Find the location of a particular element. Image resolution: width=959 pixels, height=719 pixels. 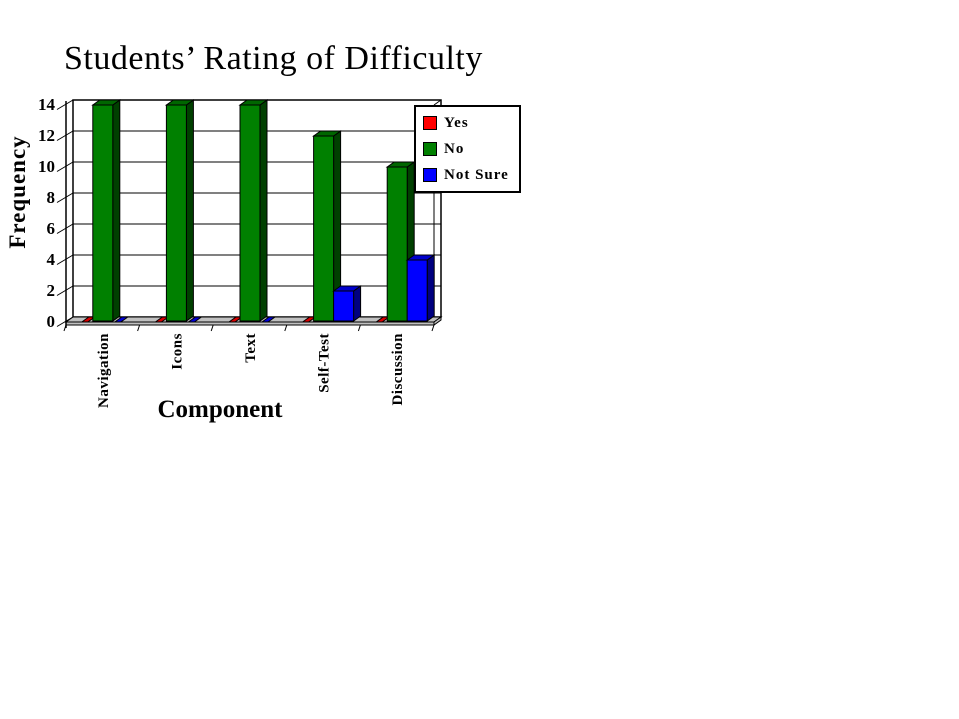

legend-item-yes: Yes is located at coordinates (469, 123).